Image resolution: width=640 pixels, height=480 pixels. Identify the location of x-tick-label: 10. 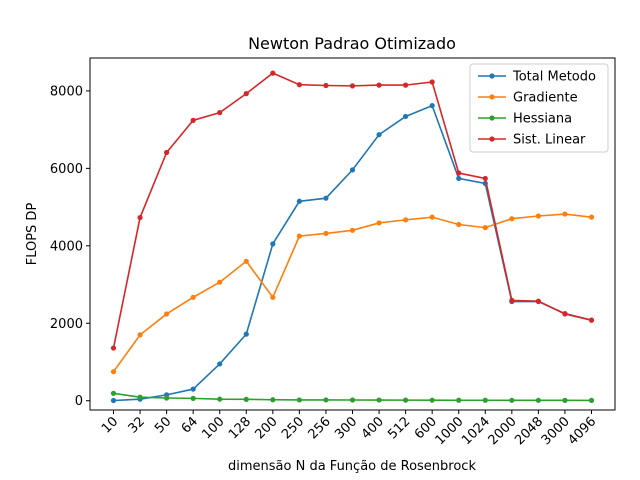
(110, 425).